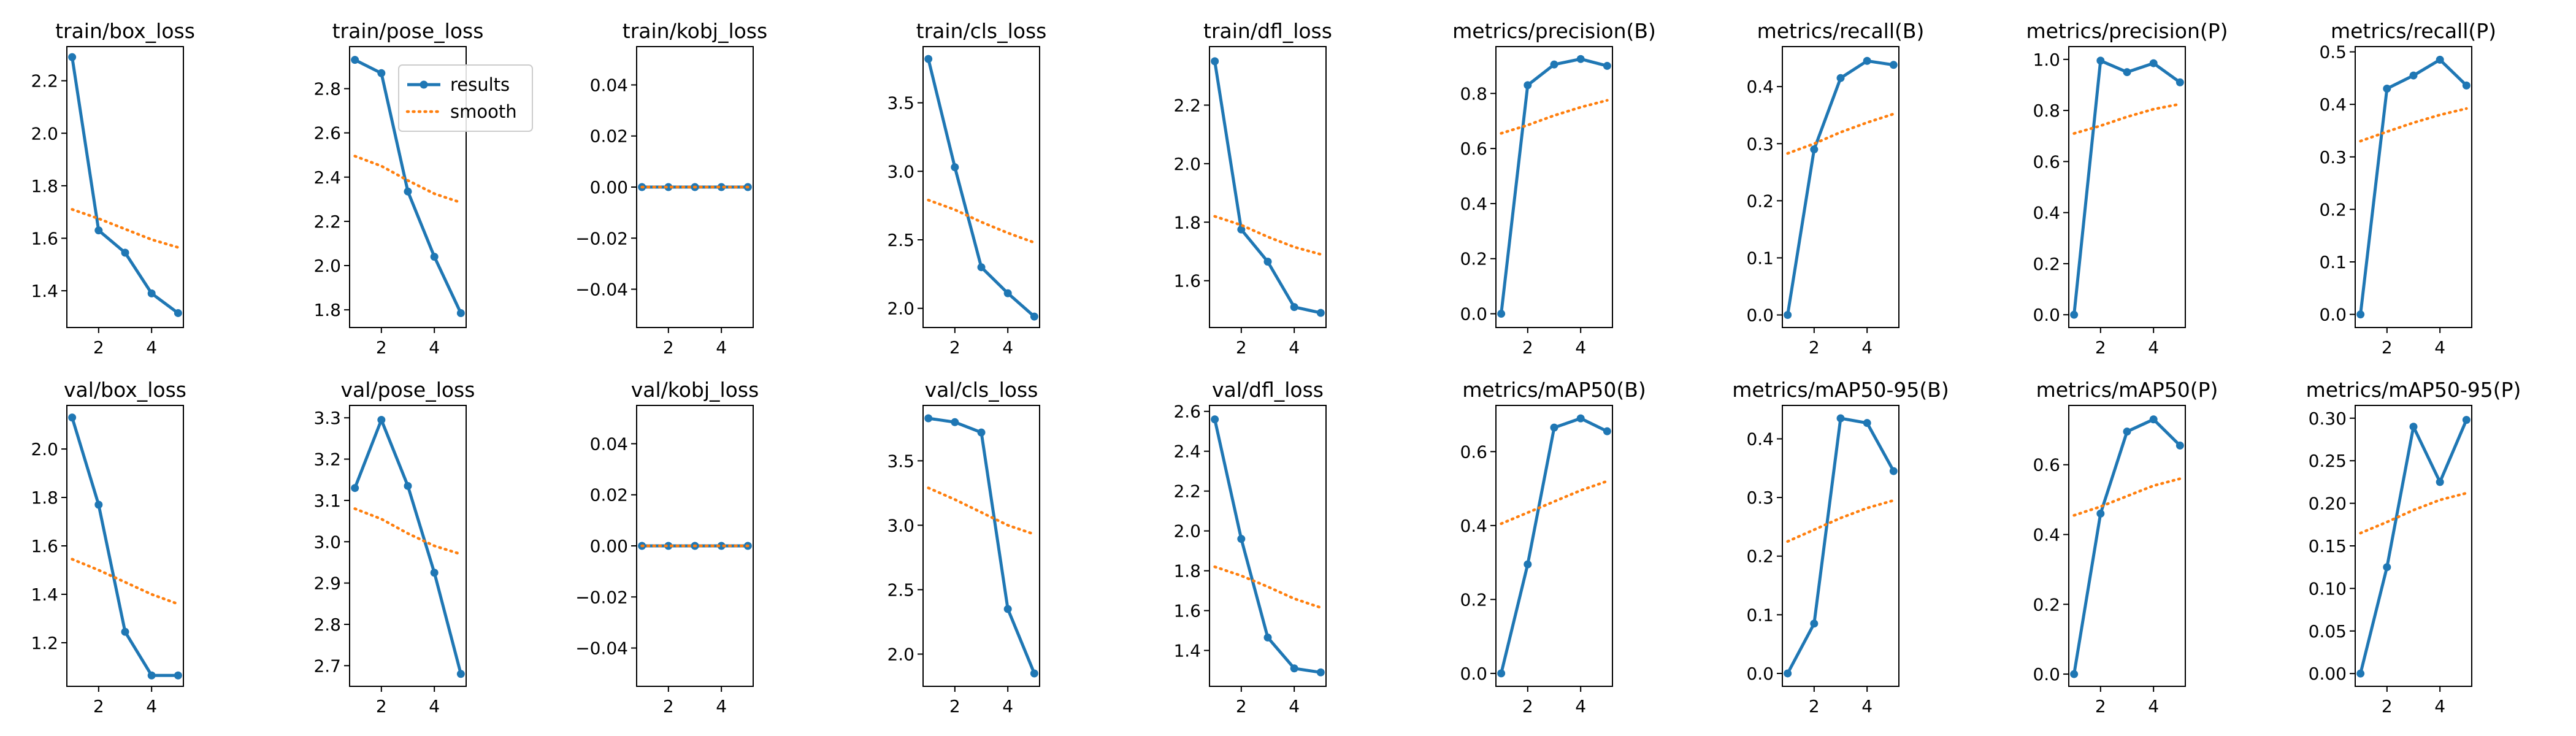 This screenshot has width=2576, height=736. Describe the element at coordinates (327, 418) in the screenshot. I see `y-tick-label: 3.3` at that location.